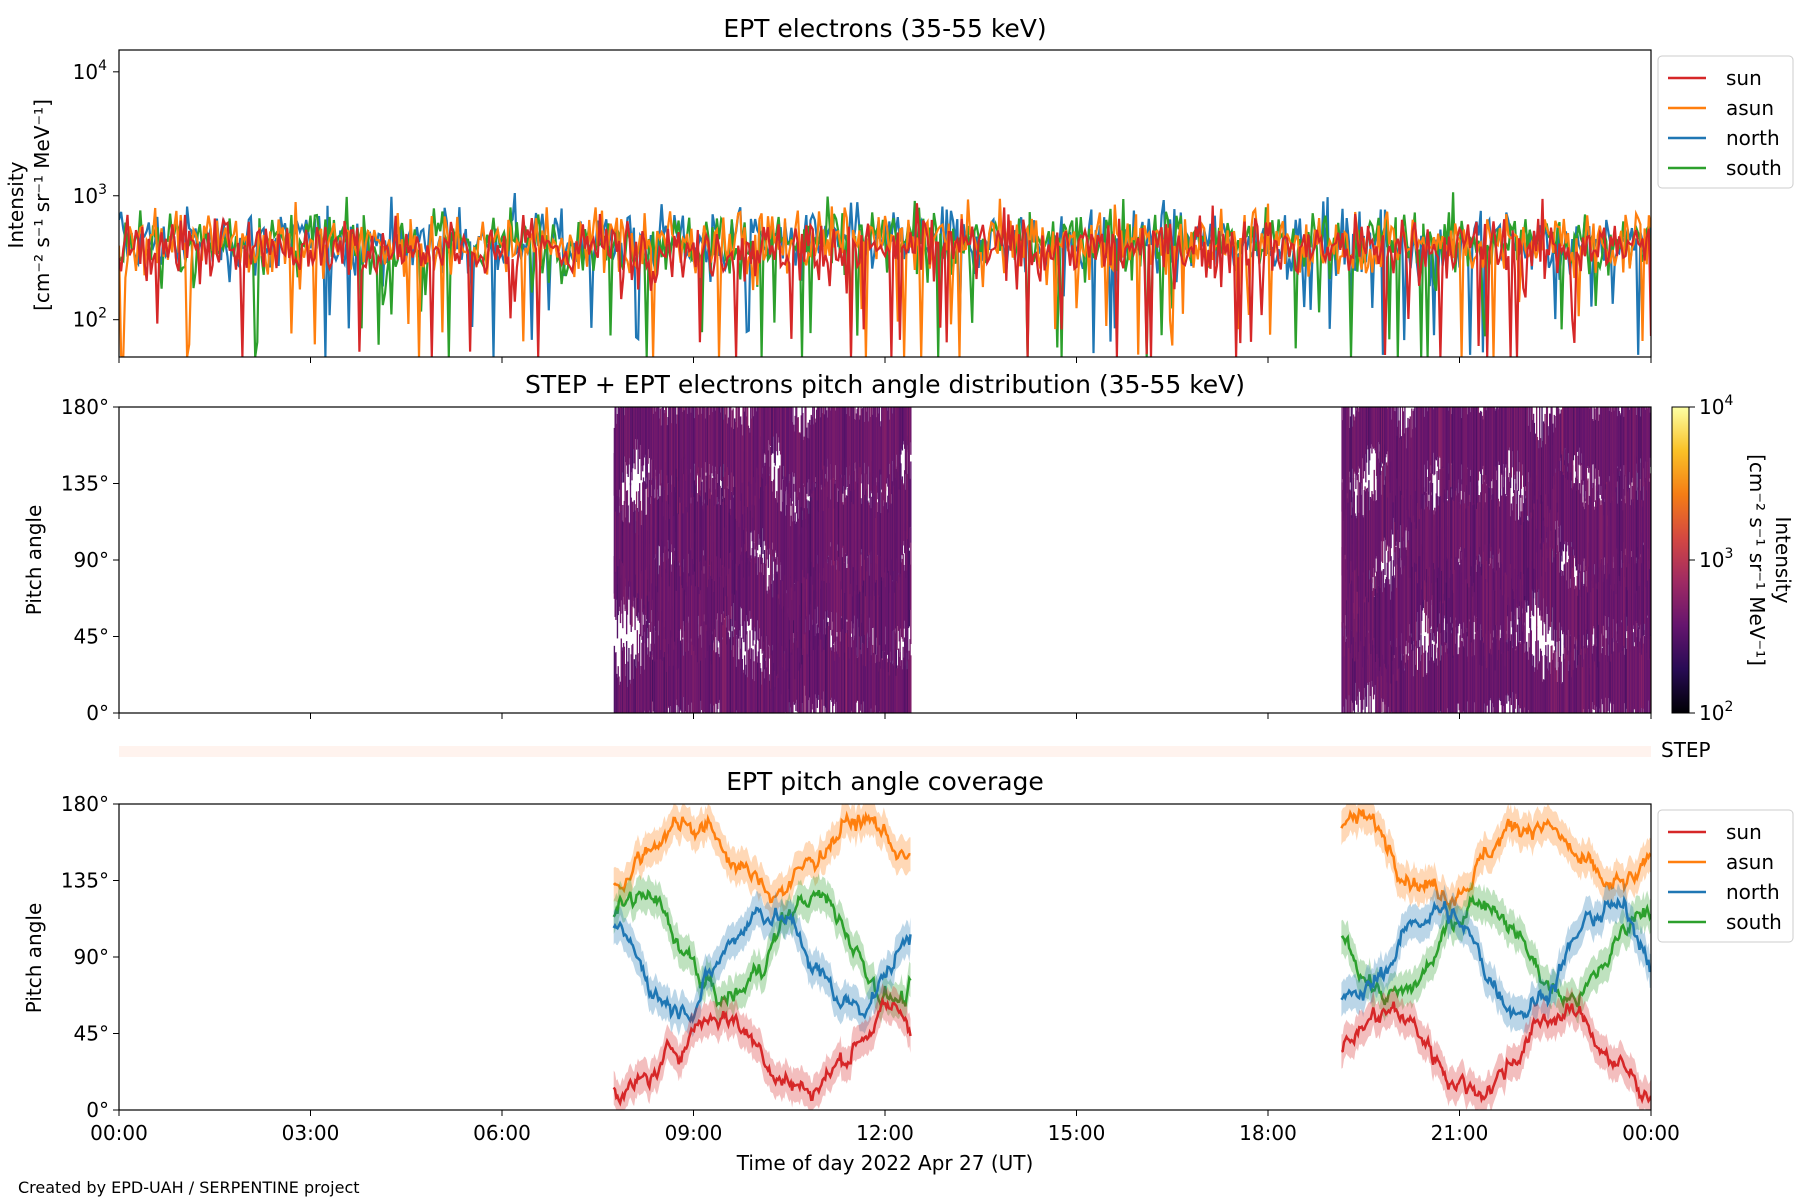 The height and width of the screenshot is (1200, 1800). I want to click on series-line-sun, so click(885, 277).